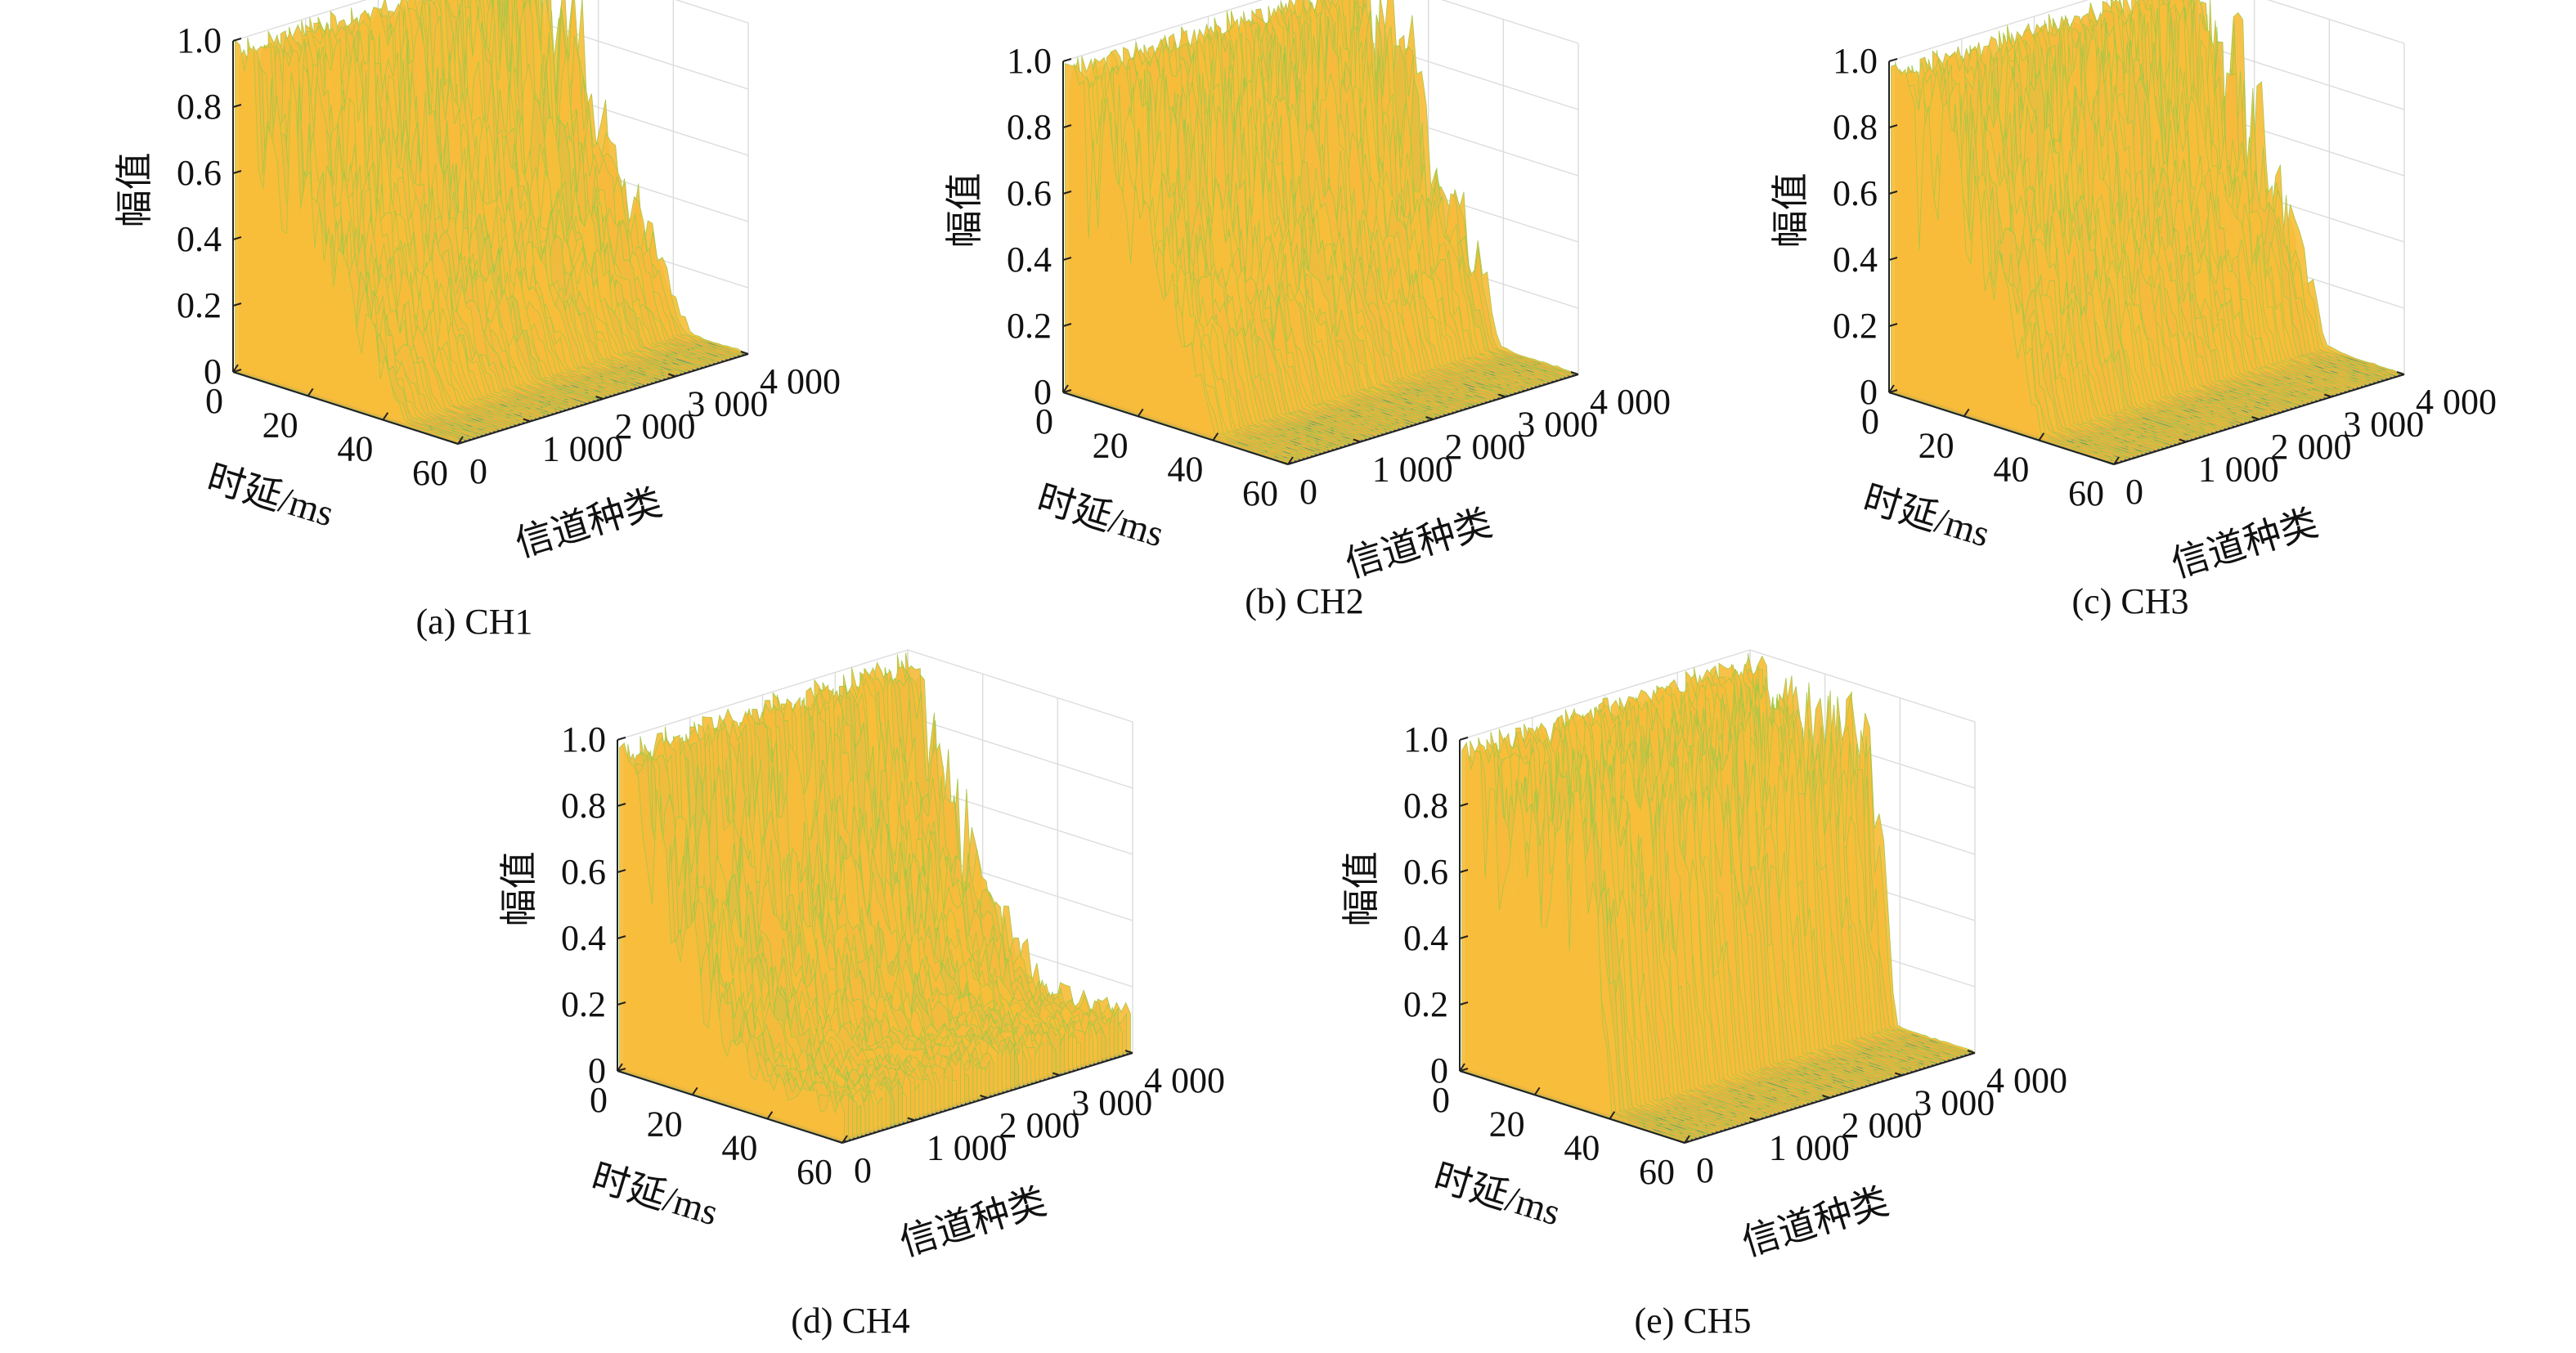 Image resolution: width=2576 pixels, height=1353 pixels. I want to click on z-tick-label: 0.6, so click(1425, 872).